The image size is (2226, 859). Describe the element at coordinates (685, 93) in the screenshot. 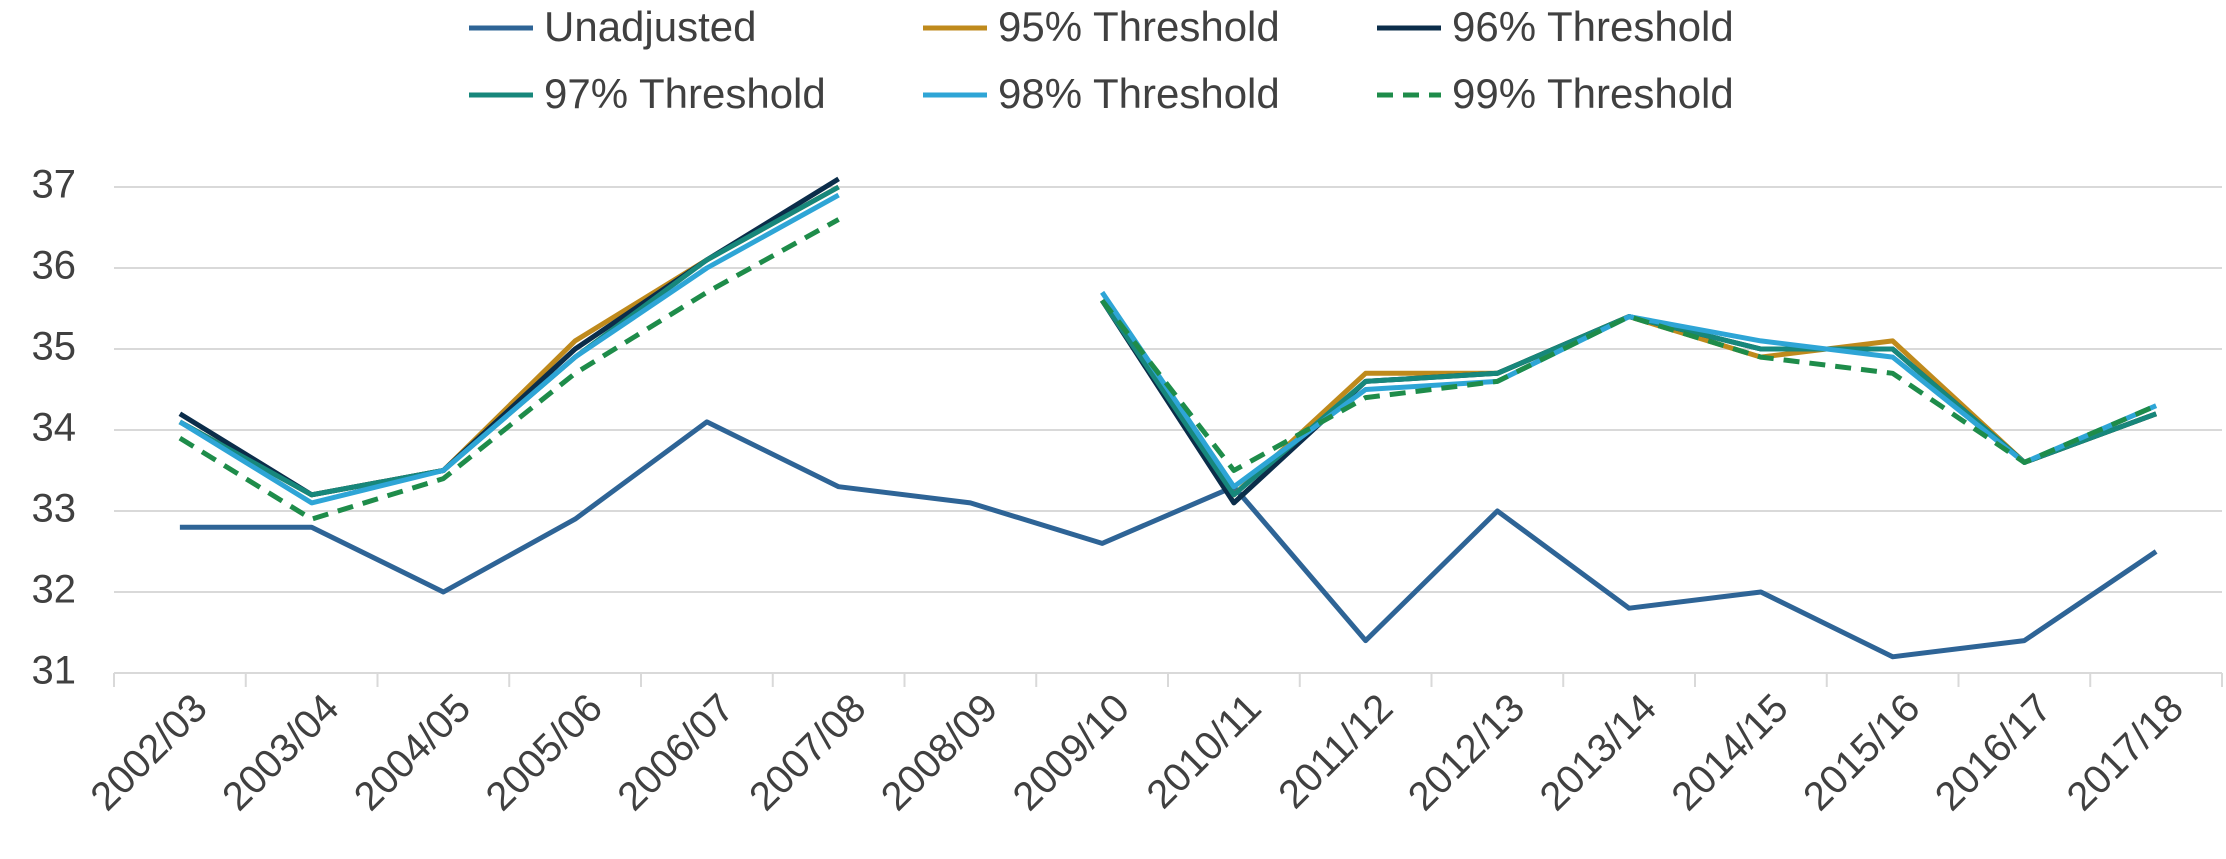

I see `legend-label: 97% Threshold` at that location.